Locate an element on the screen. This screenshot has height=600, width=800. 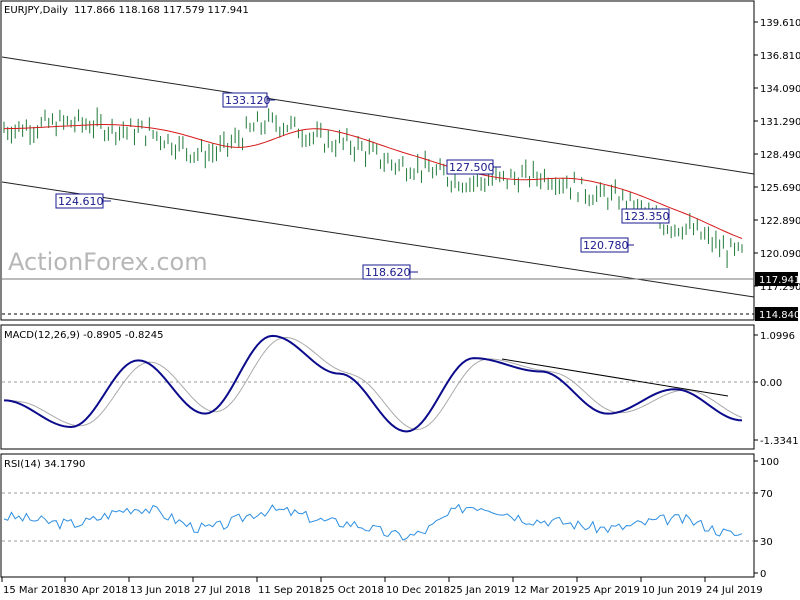
macd-y-axis: 1.0996 0.00 -1.3341 is located at coordinates (776, 389).